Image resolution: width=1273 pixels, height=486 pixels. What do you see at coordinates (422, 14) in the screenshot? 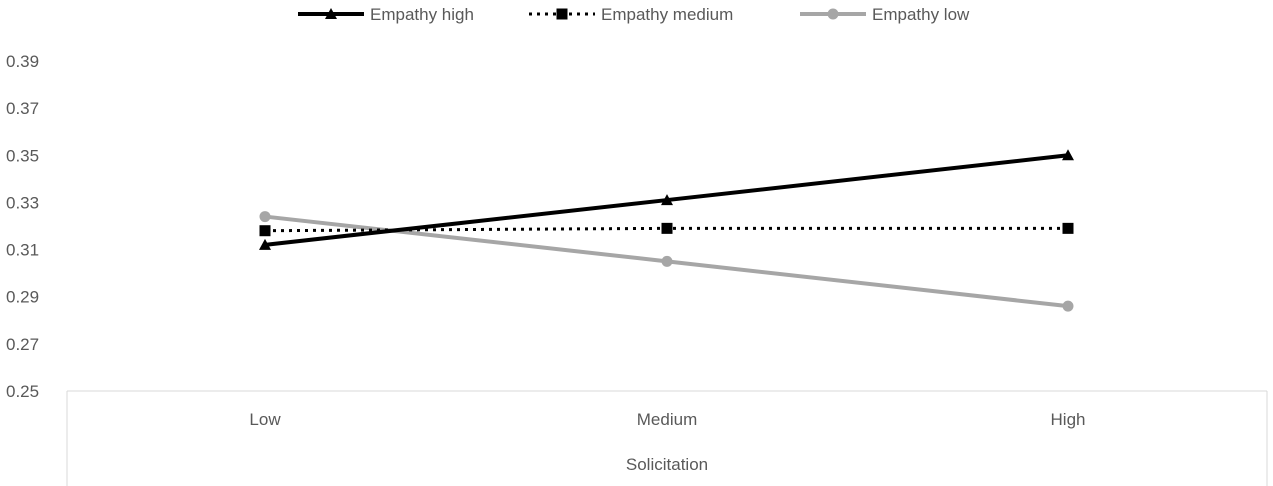
I see `legend-label: Empathy high` at bounding box center [422, 14].